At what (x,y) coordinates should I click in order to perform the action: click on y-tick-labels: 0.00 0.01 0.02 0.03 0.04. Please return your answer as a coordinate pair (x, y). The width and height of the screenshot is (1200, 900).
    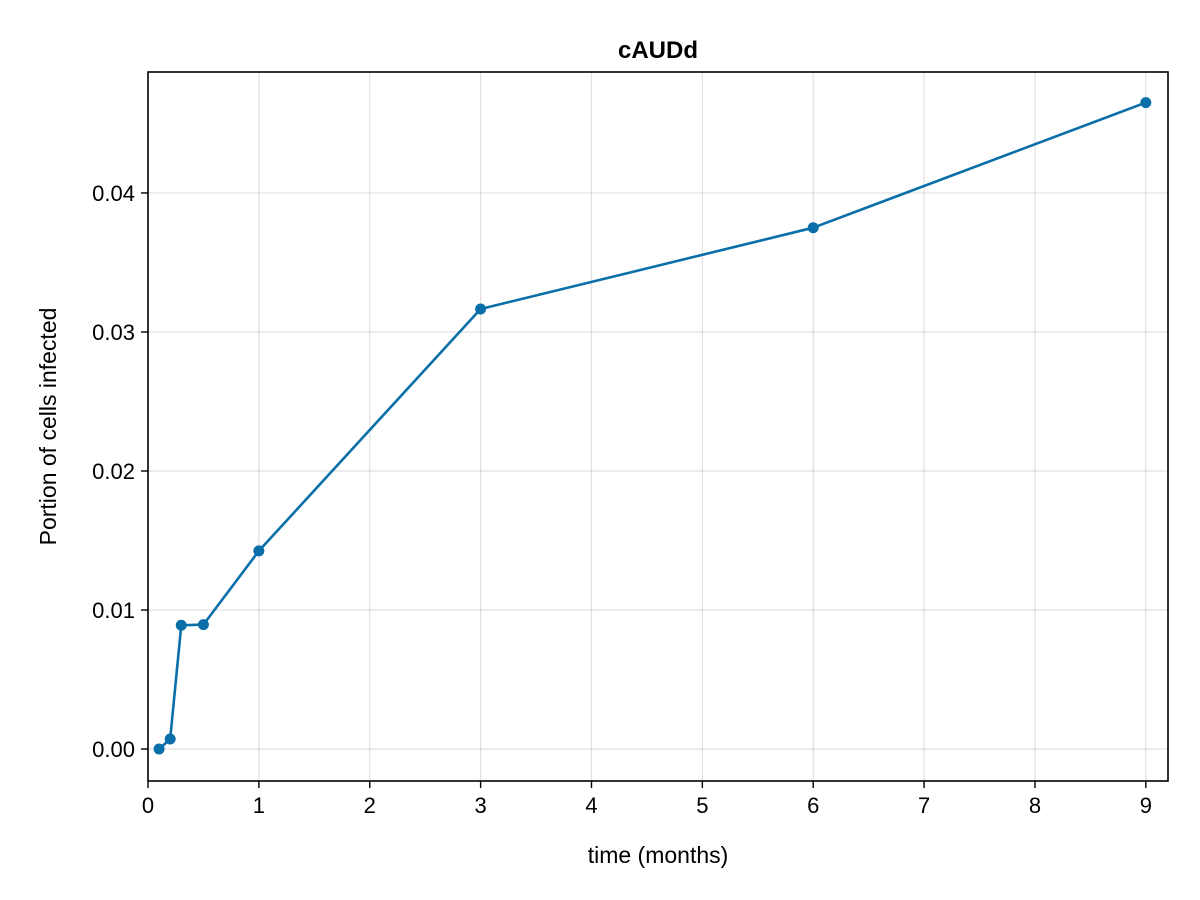
    Looking at the image, I should click on (113, 471).